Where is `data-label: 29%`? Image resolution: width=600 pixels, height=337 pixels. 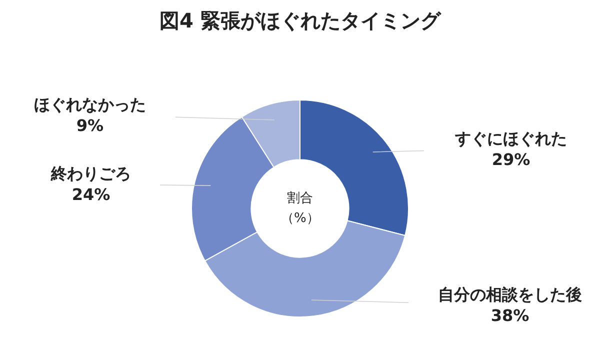 data-label: 29% is located at coordinates (511, 159).